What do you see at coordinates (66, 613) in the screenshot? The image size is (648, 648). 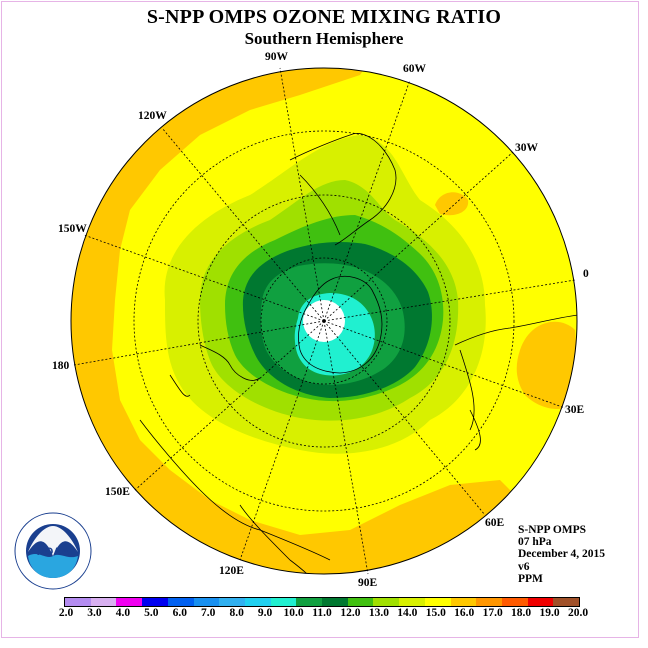 I see `colorbar-tick-label: 2.0` at bounding box center [66, 613].